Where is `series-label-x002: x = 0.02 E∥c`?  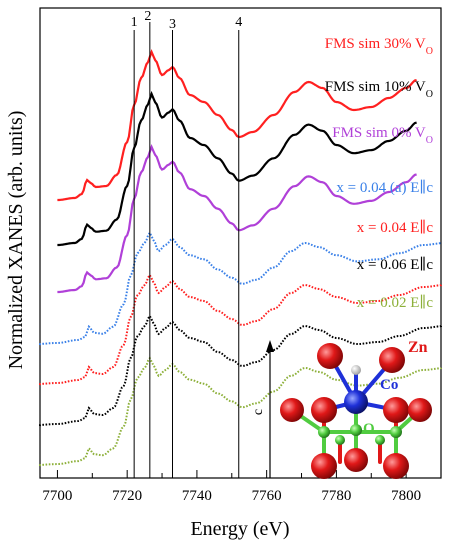 series-label-x002: x = 0.02 E∥c is located at coordinates (395, 302).